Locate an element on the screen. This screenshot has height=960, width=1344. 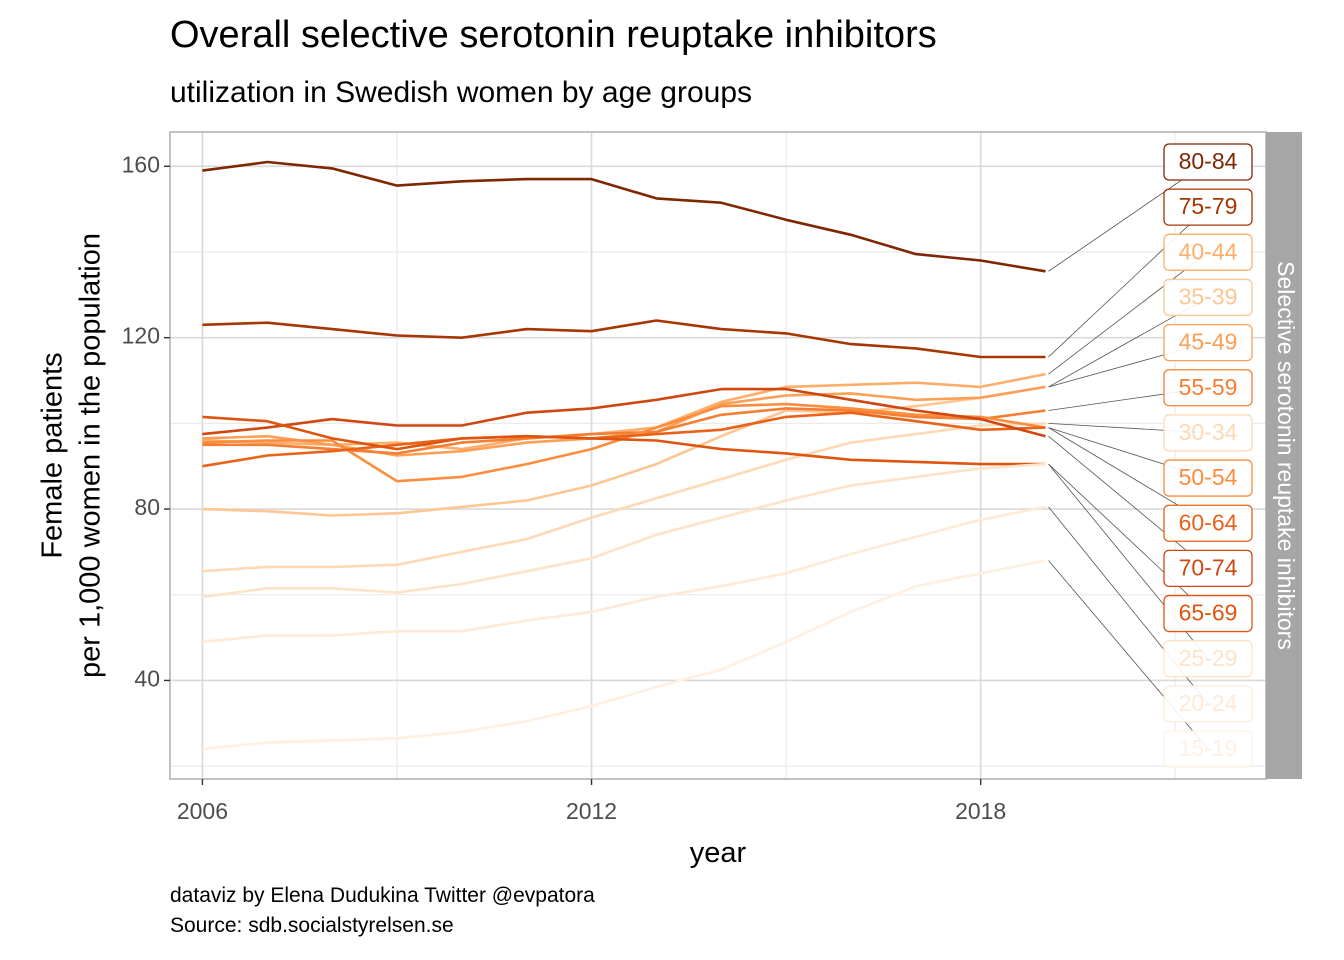
caption-source: Source: sdb.socialstyrelsen.se is located at coordinates (312, 925).